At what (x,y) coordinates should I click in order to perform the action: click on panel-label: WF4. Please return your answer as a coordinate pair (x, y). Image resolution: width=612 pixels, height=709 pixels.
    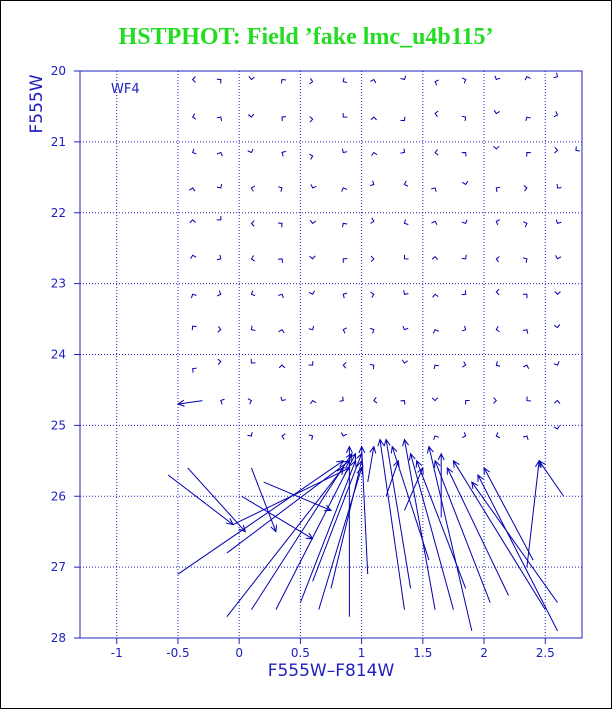
    Looking at the image, I should click on (125, 89).